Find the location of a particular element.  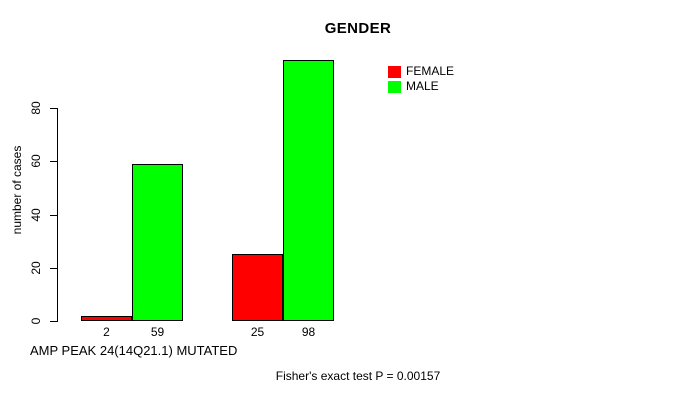

y-tick-label: 60 is located at coordinates (36, 161).